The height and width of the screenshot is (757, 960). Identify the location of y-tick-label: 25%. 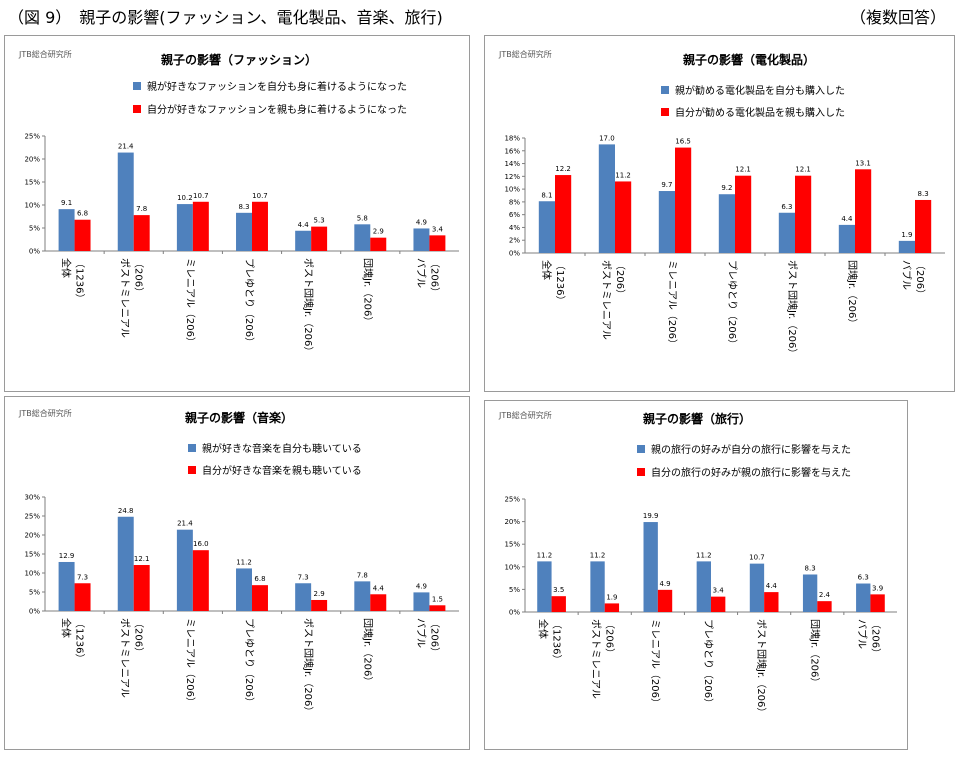
(32, 137).